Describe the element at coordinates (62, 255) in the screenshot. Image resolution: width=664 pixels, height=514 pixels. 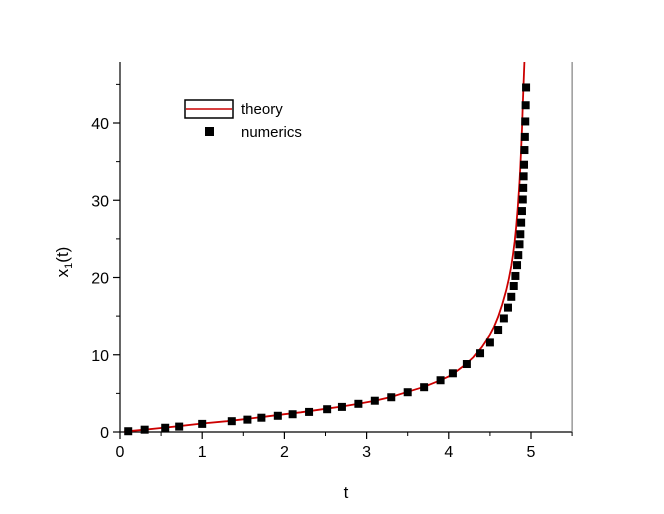
I see `y-axis-label-suffix: (t)` at that location.